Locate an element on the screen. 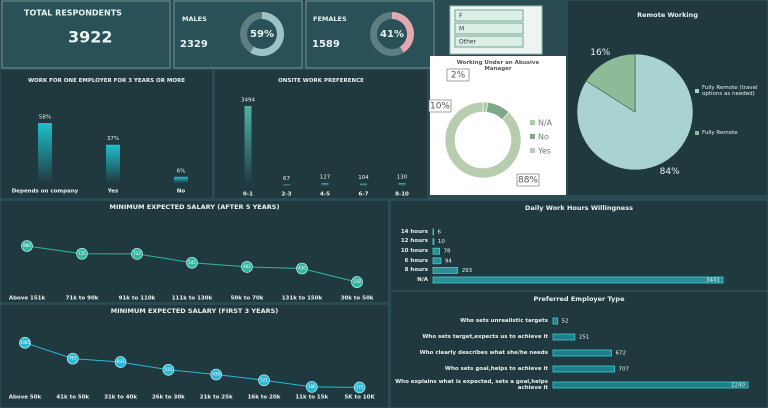 The width and height of the screenshot is (768, 408). x-tick-label: 91k to 110k is located at coordinates (137, 299).